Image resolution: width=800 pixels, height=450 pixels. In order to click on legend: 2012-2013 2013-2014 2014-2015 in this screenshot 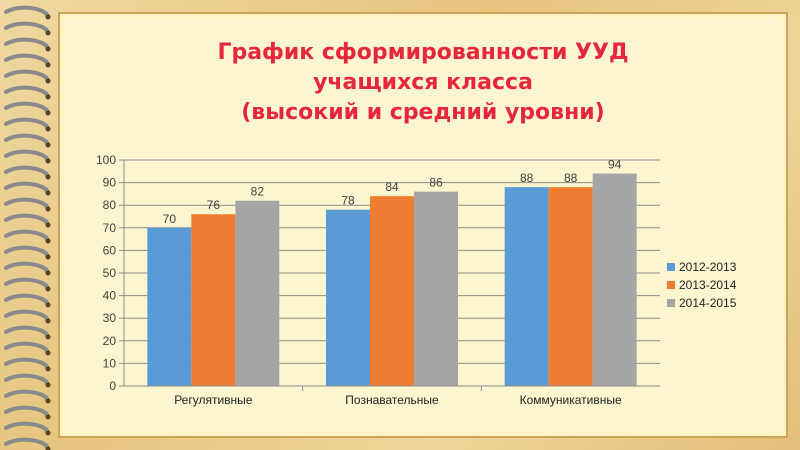, I will do `click(702, 285)`.